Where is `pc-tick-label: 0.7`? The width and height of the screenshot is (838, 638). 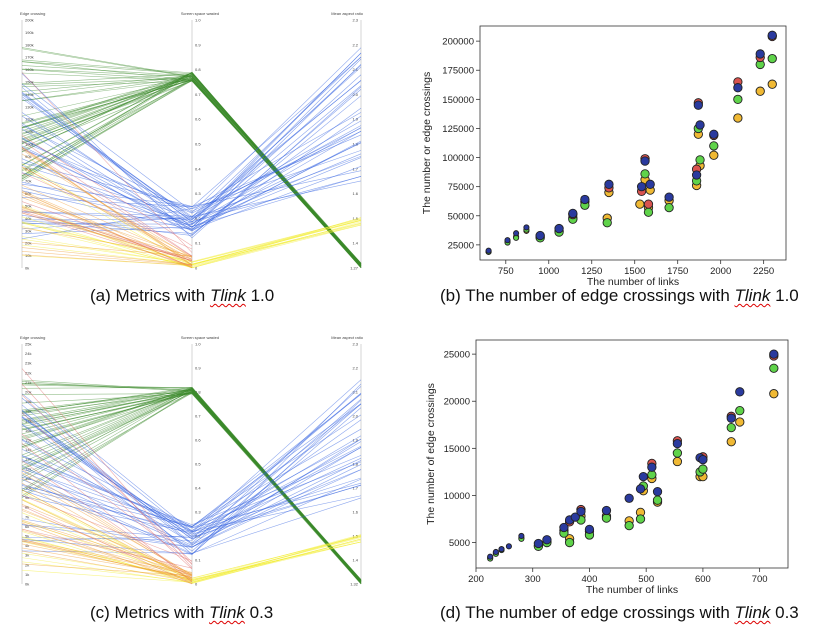 pc-tick-label: 0.7 is located at coordinates (198, 94).